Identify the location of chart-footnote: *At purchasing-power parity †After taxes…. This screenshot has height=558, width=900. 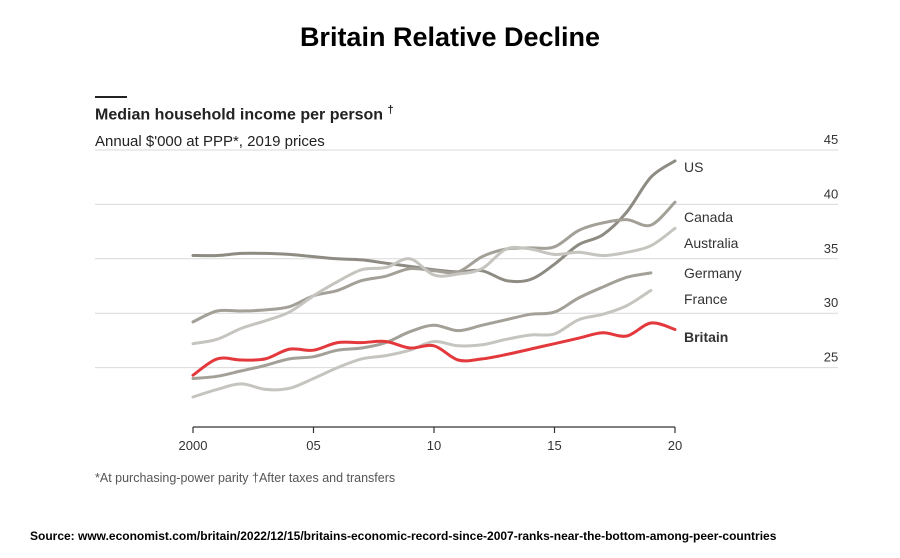
(245, 478).